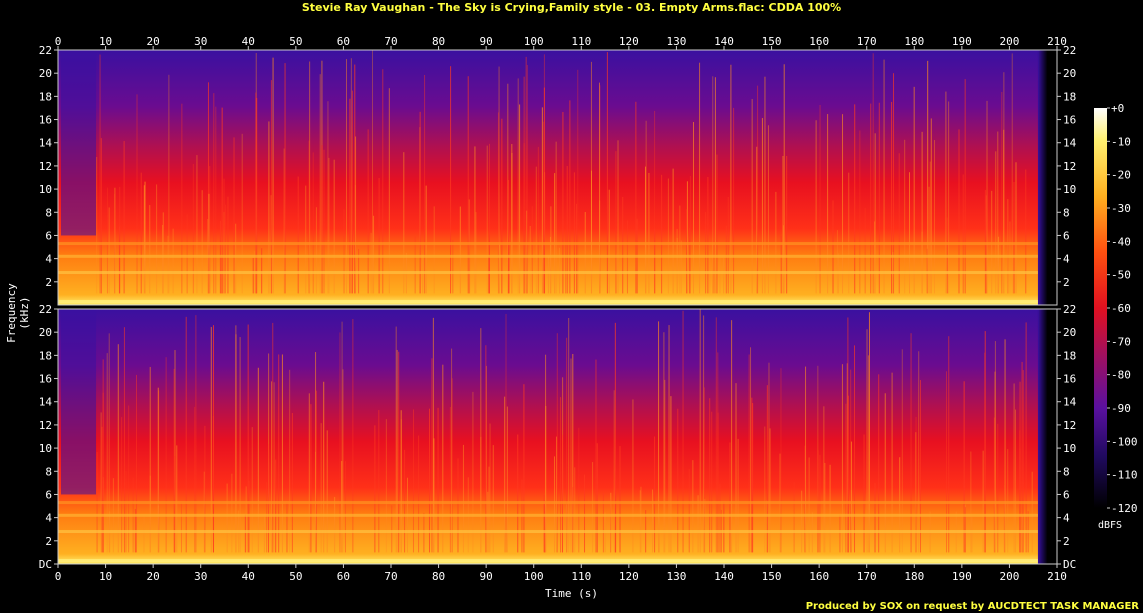 The width and height of the screenshot is (1143, 613). What do you see at coordinates (1121, 208) in the screenshot?
I see `colorbar-tick-label: -30` at bounding box center [1121, 208].